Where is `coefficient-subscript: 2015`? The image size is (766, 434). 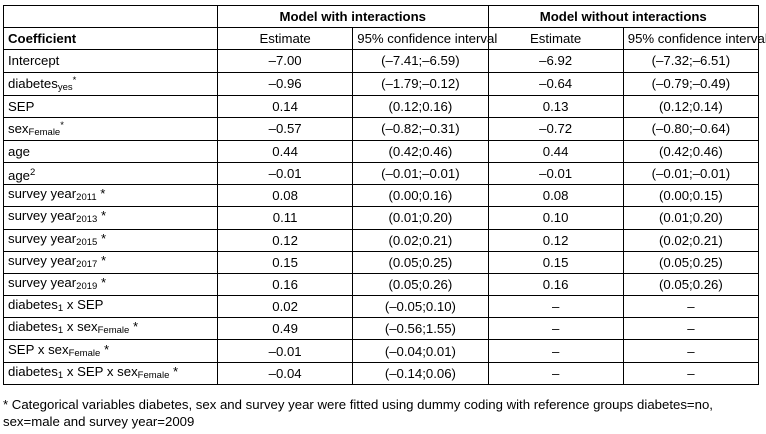
coefficient-subscript: 2015 is located at coordinates (87, 242).